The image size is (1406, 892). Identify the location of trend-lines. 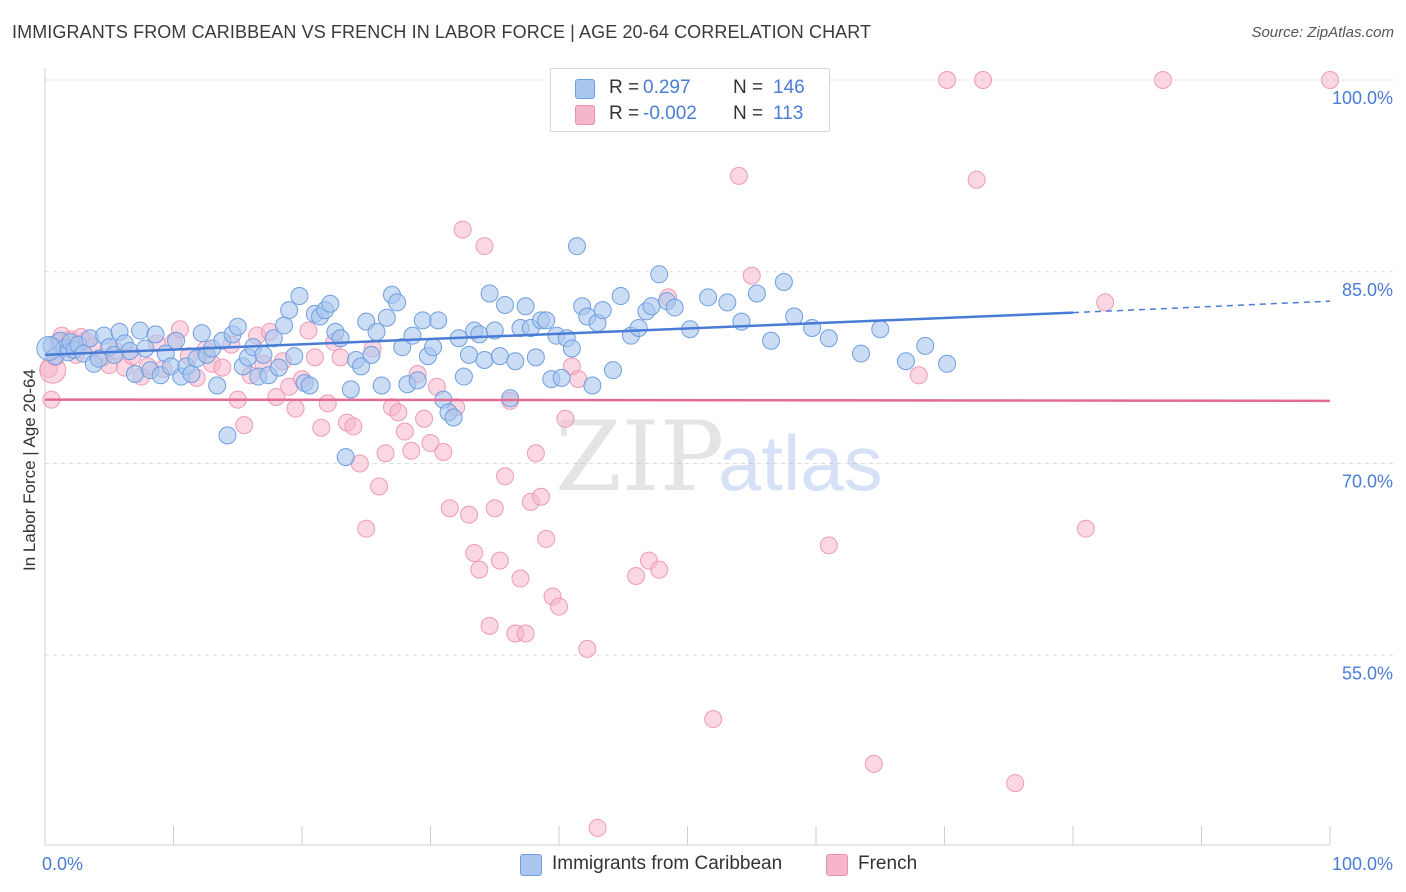
(687, 351).